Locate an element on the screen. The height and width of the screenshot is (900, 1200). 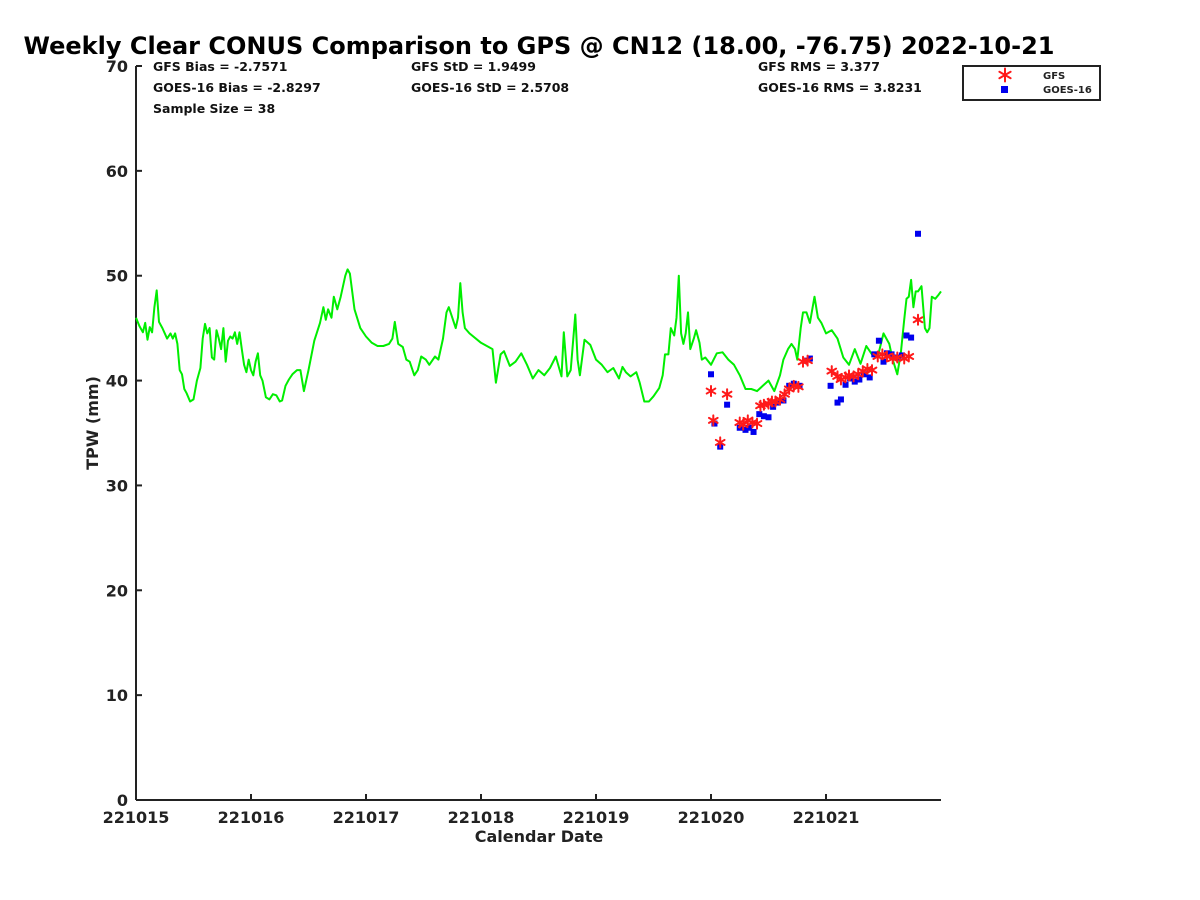
x-tick-label: 221015 is located at coordinates (136, 817).